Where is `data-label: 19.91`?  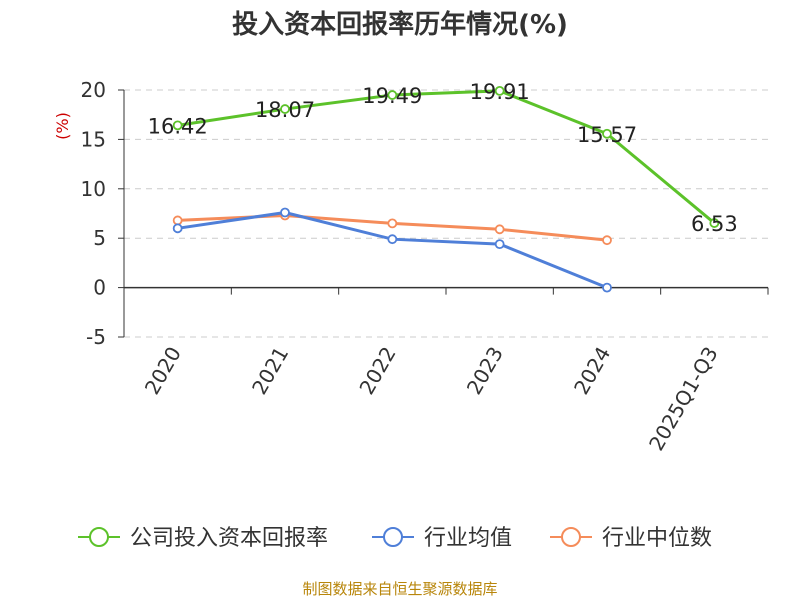 data-label: 19.91 is located at coordinates (500, 92).